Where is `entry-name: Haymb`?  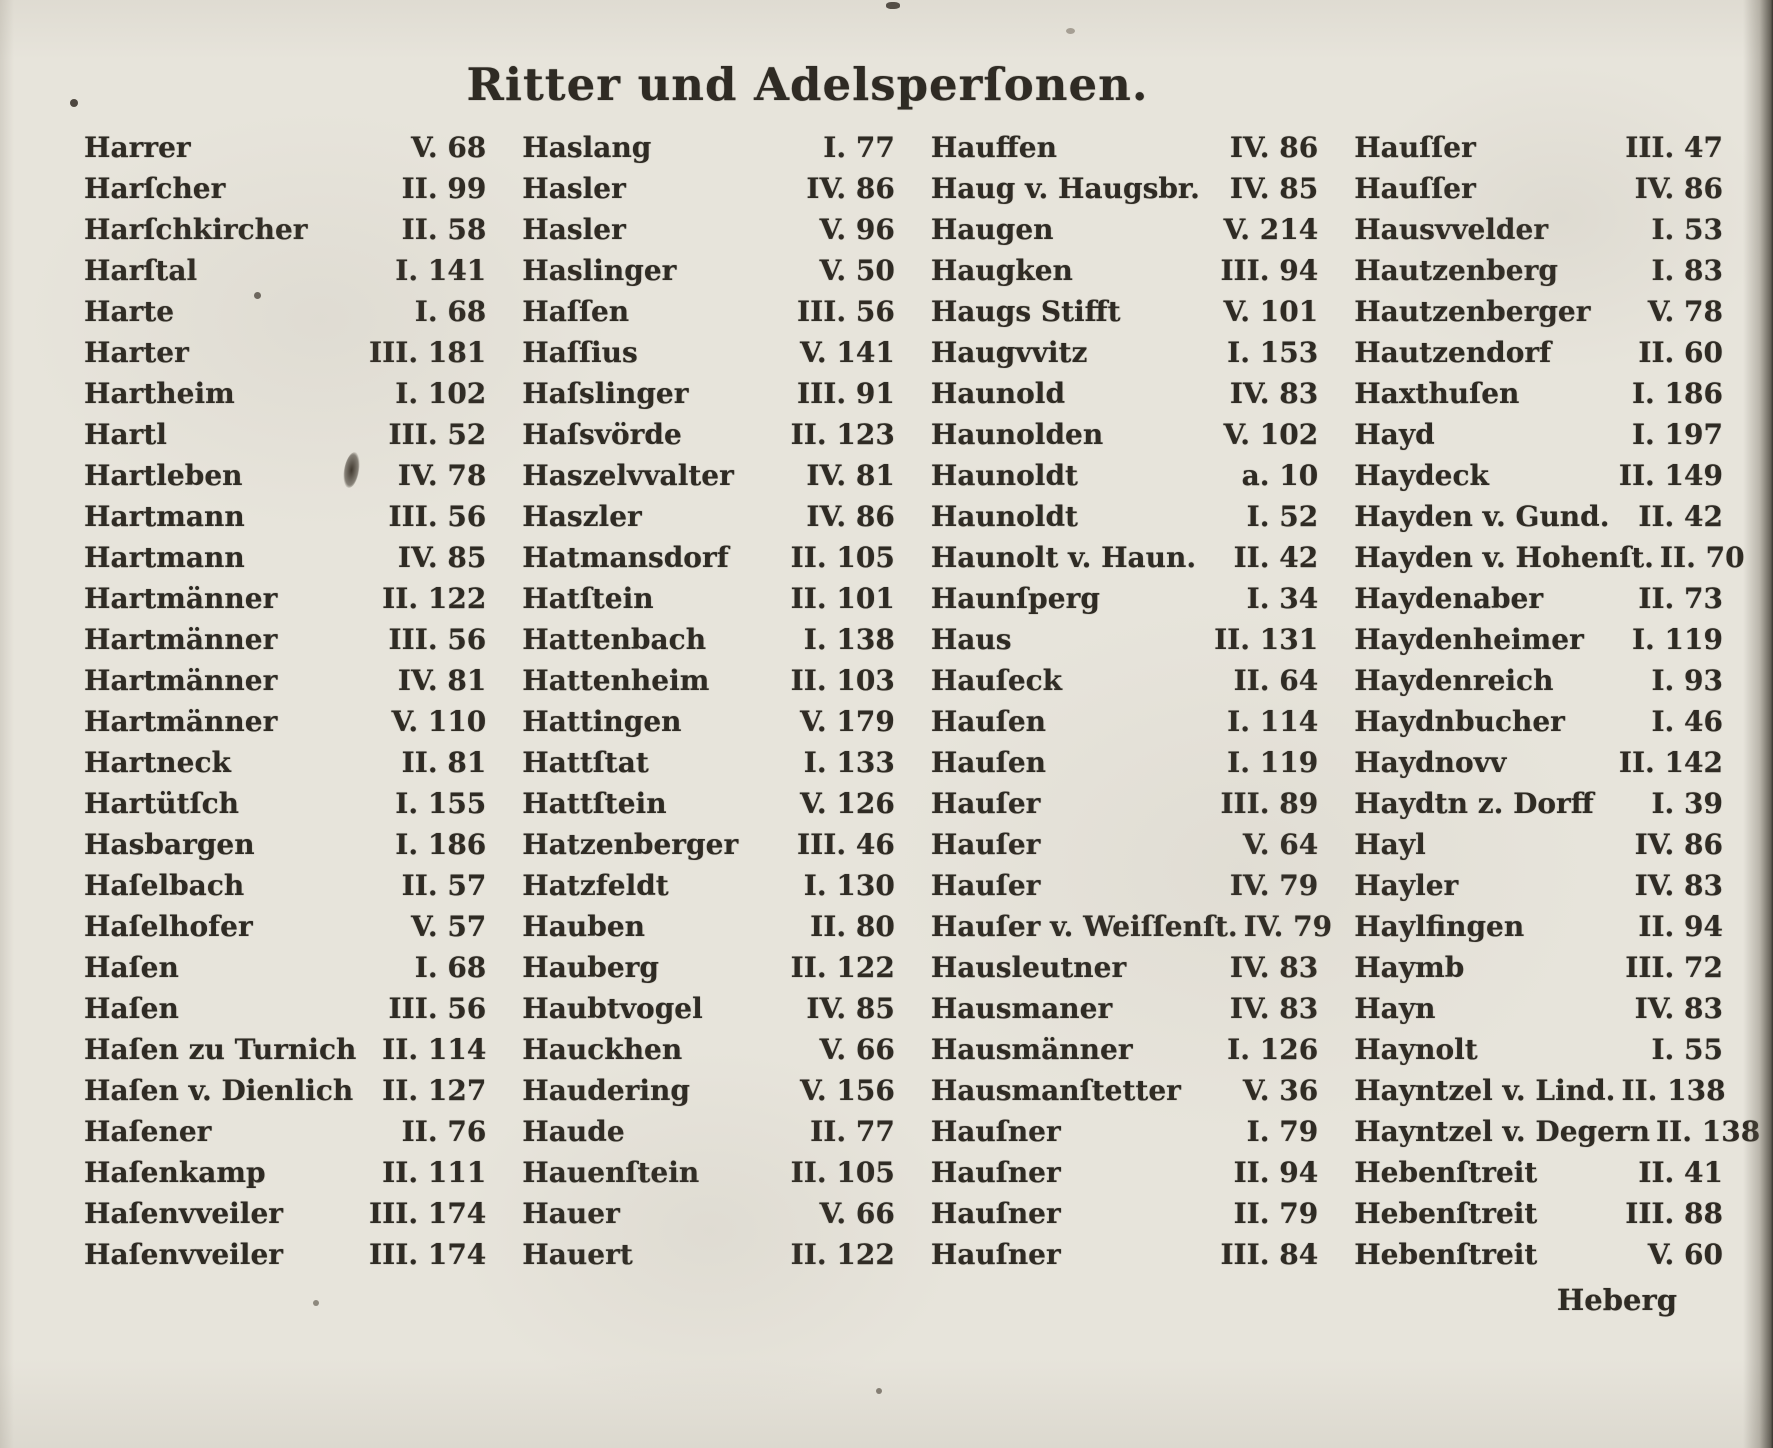
entry-name: Haymb is located at coordinates (1409, 967).